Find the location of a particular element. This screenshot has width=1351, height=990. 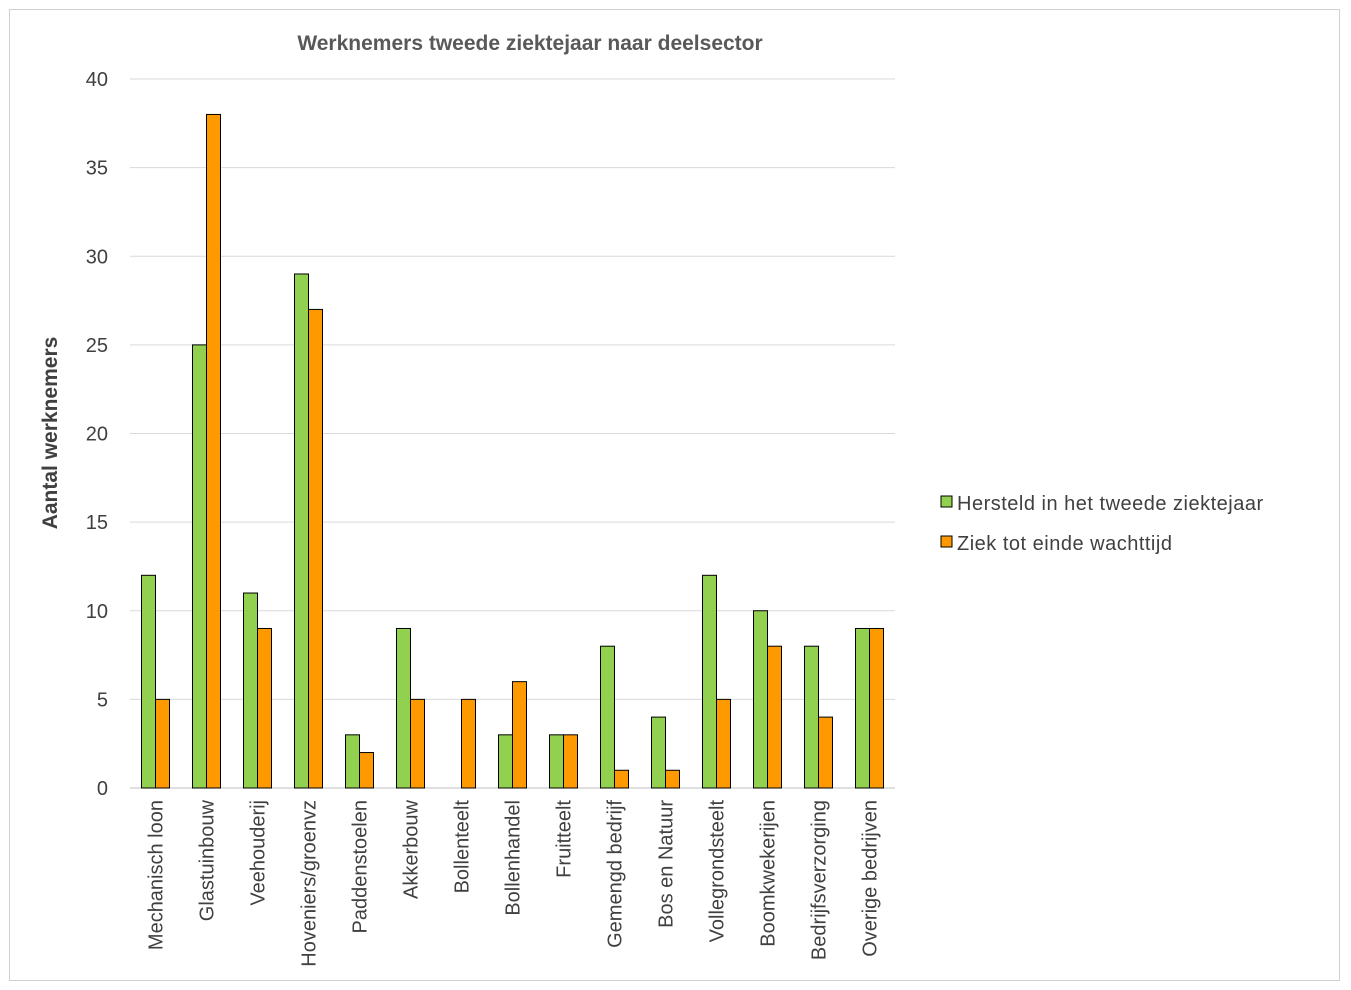

y-tick-label: 0 is located at coordinates (102, 789).